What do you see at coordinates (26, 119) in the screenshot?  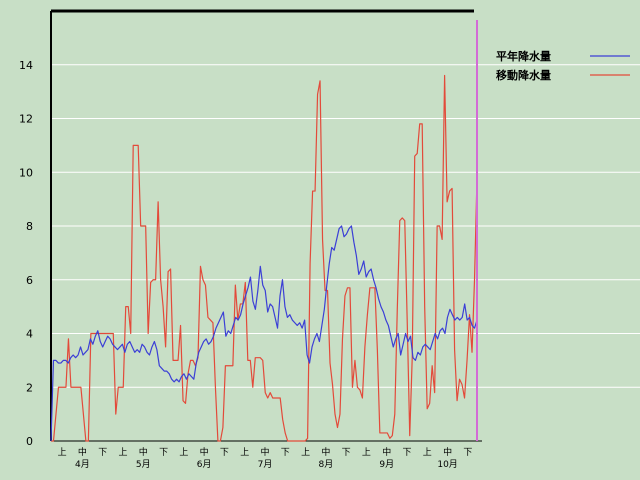 I see `y-tick-label: 12` at bounding box center [26, 119].